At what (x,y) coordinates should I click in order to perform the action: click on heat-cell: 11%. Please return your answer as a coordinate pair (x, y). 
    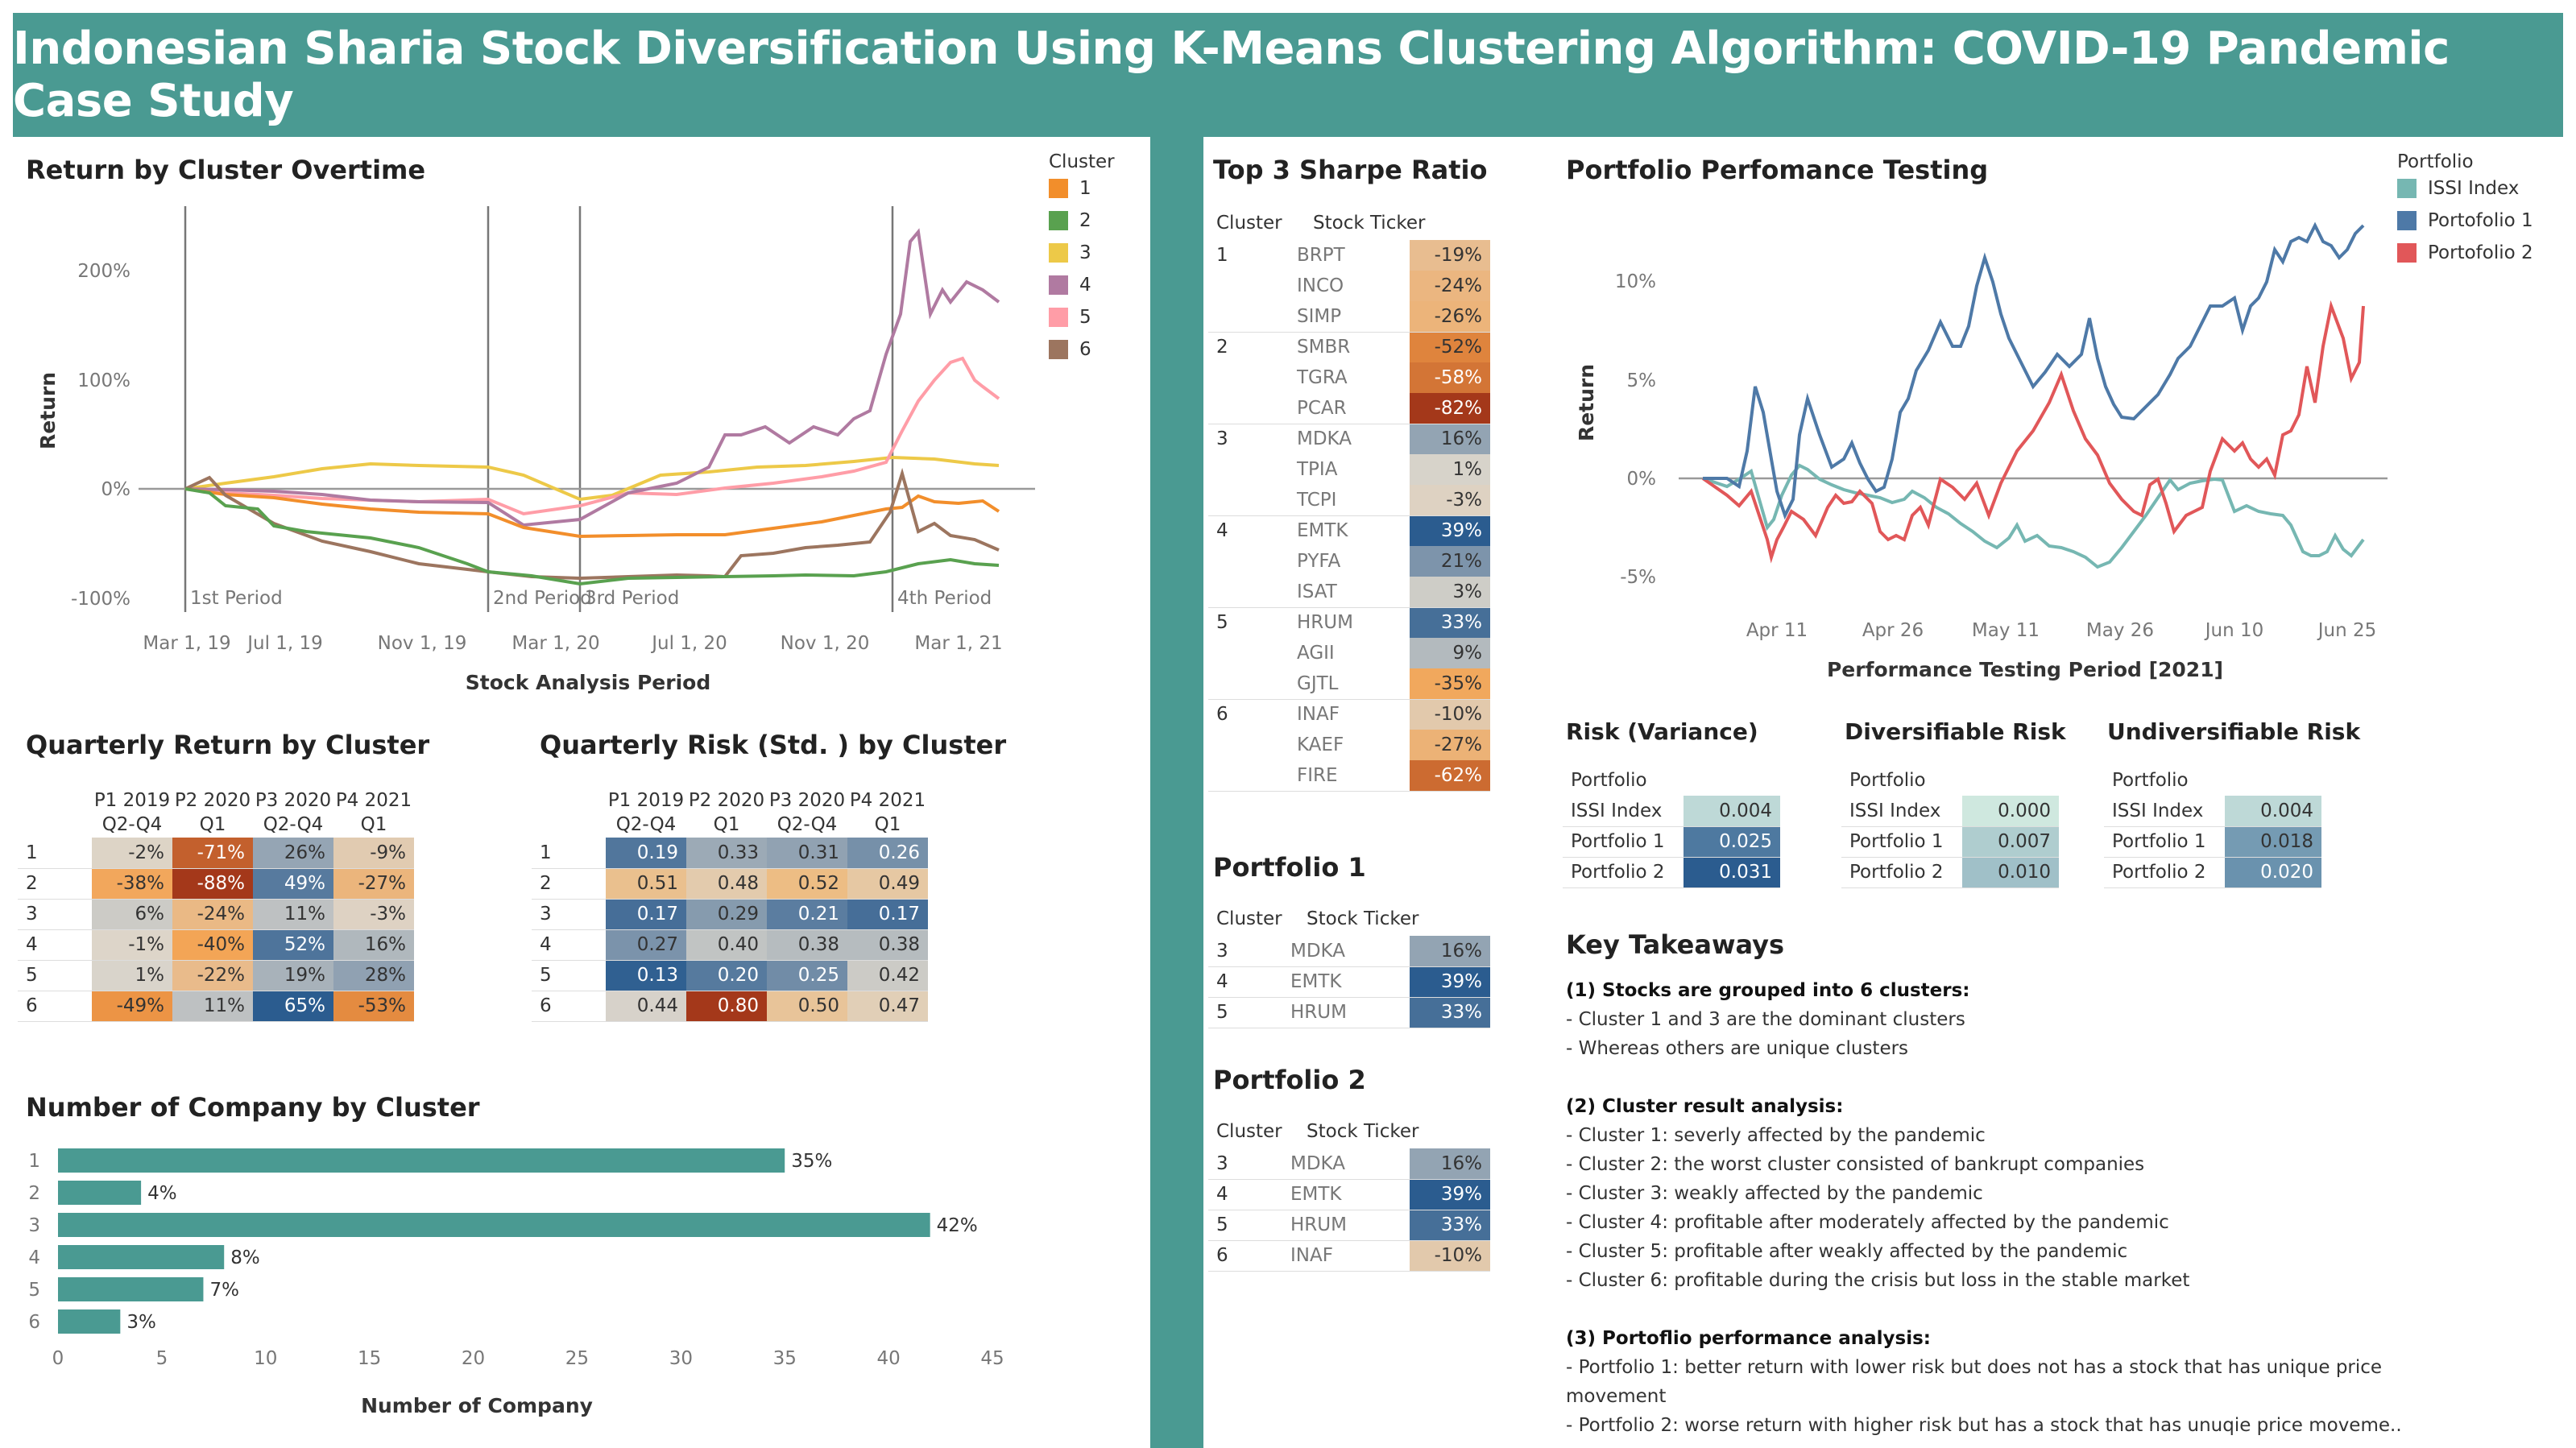
    Looking at the image, I should click on (293, 915).